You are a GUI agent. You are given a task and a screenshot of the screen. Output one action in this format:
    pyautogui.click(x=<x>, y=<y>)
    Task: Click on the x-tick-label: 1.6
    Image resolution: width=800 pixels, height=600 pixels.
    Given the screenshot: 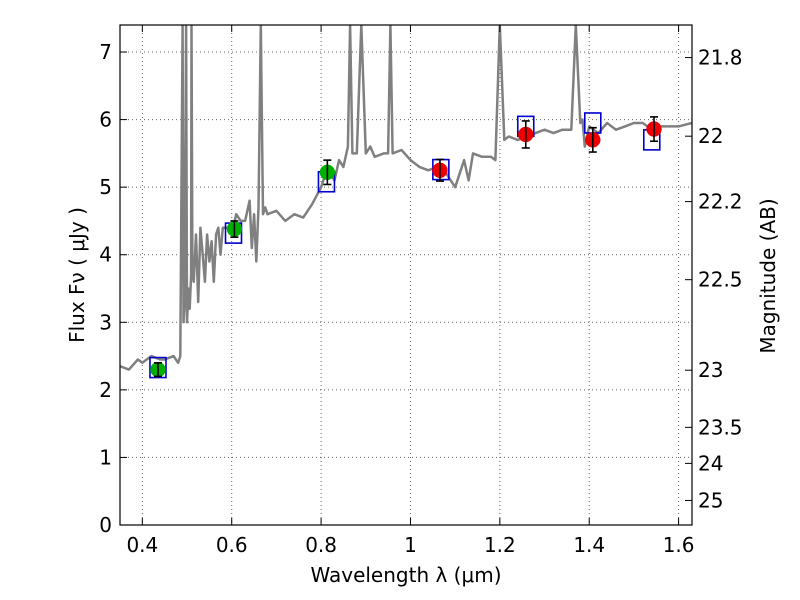 What is the action you would take?
    pyautogui.click(x=679, y=545)
    